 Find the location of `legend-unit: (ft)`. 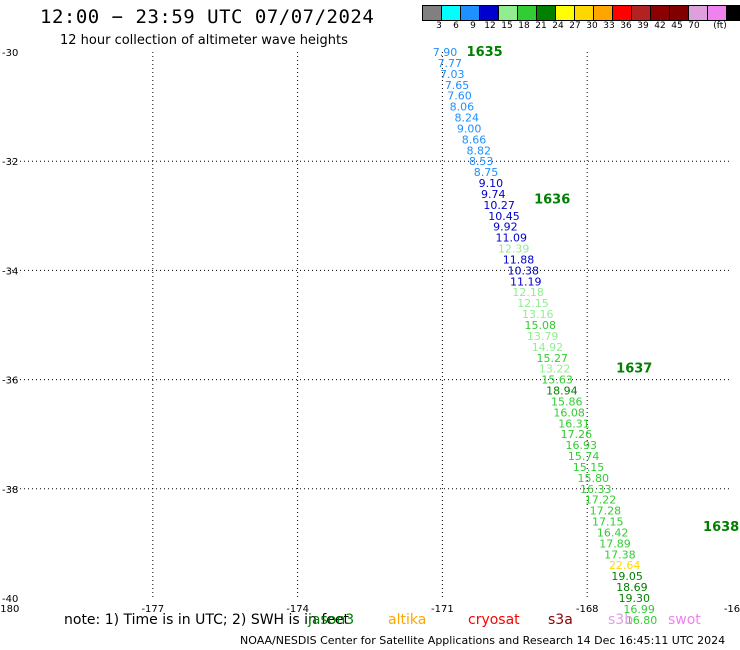

legend-unit: (ft) is located at coordinates (720, 26).